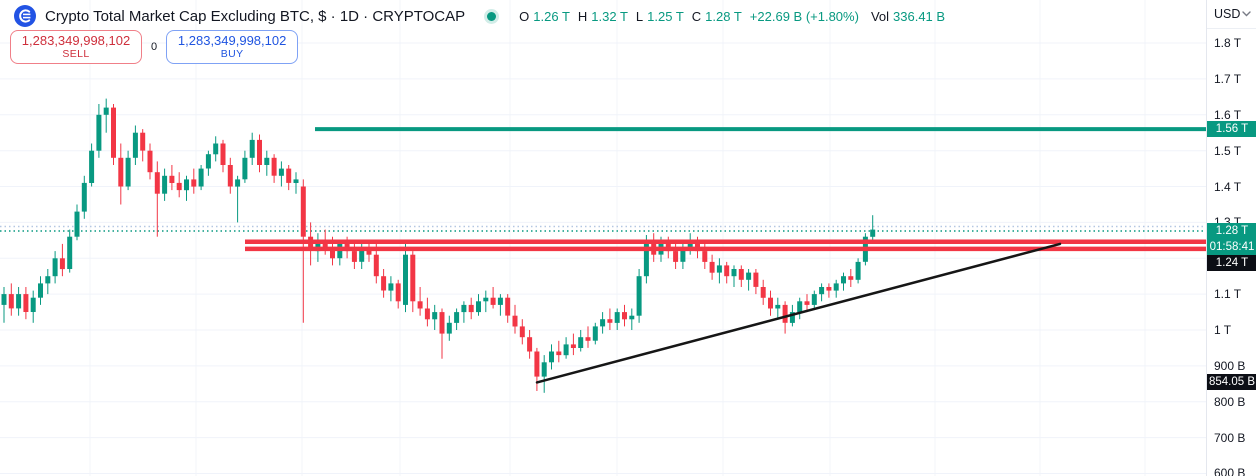 This screenshot has width=1256, height=476. Describe the element at coordinates (639, 16) in the screenshot. I see `low-label: L` at that location.